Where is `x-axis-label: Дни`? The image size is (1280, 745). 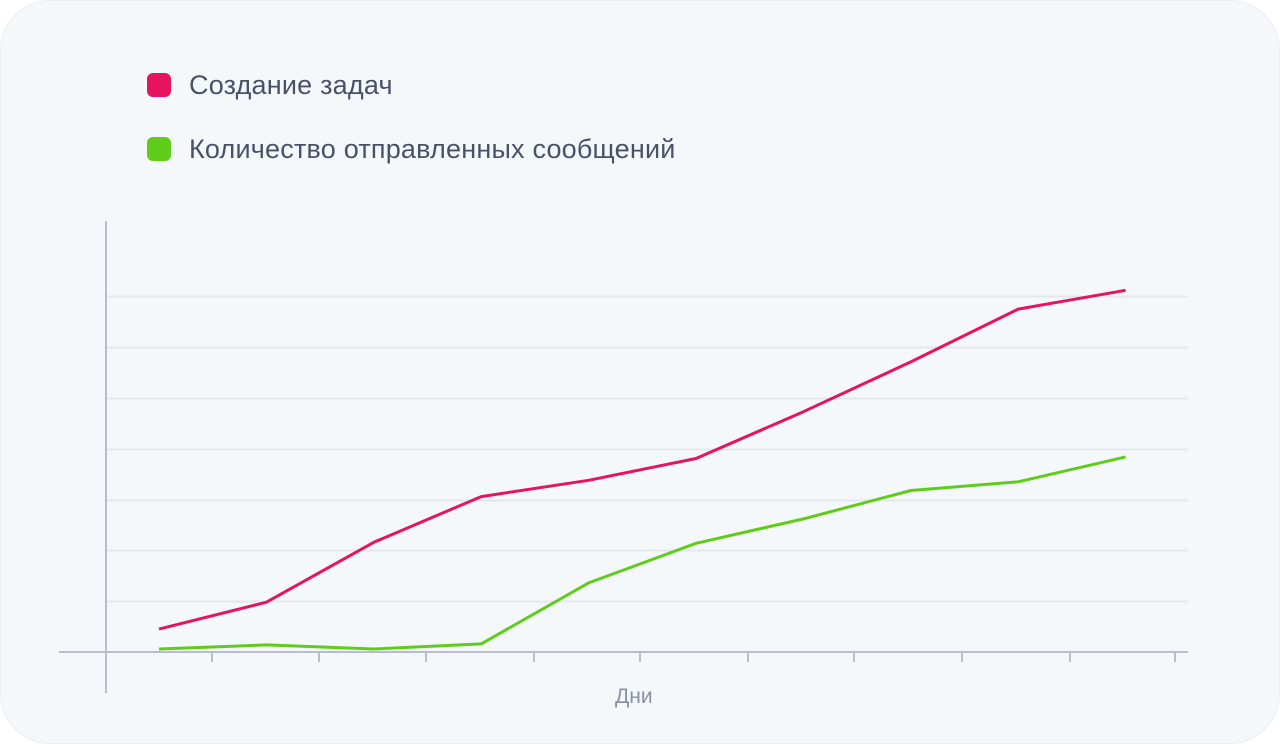
x-axis-label: Дни is located at coordinates (634, 696).